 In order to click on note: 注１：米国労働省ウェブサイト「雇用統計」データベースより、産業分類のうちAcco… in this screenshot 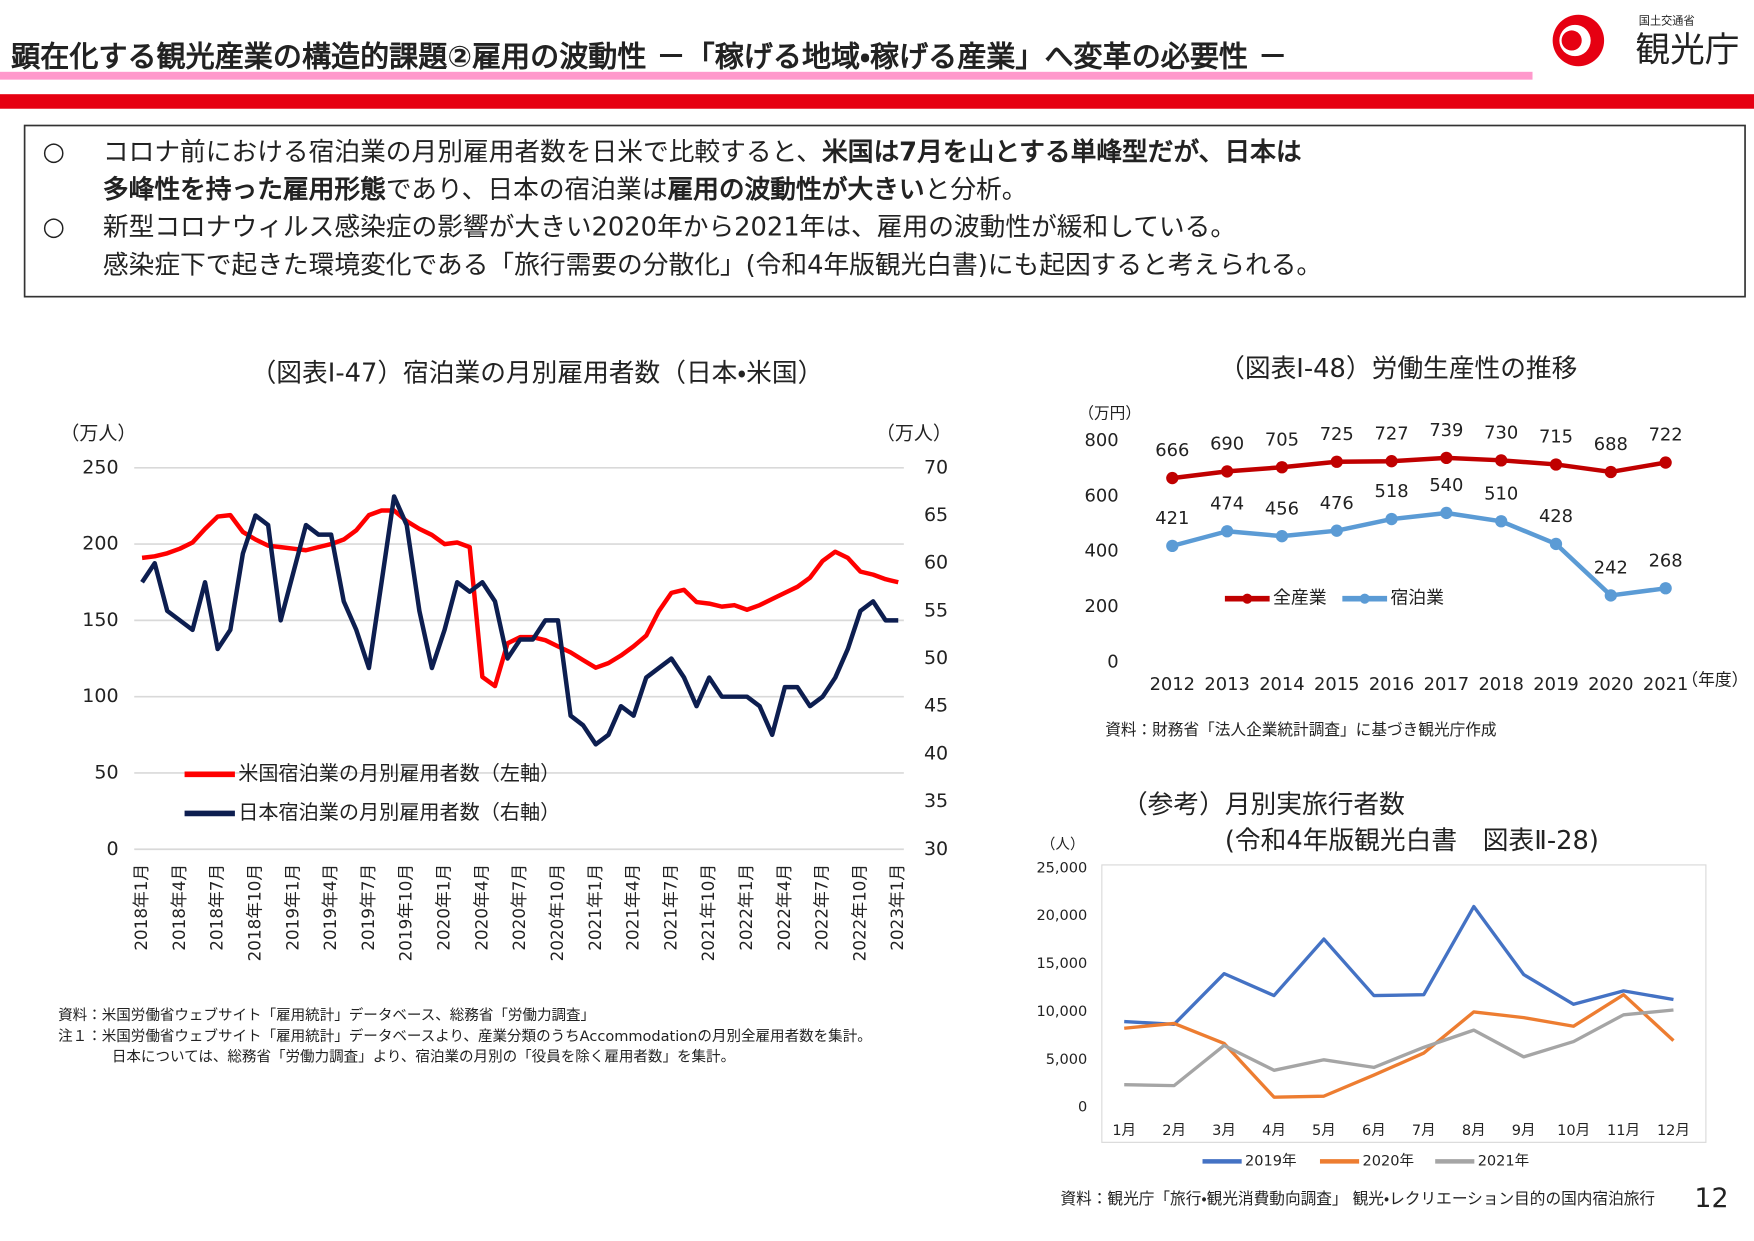, I will do `click(465, 1036)`.